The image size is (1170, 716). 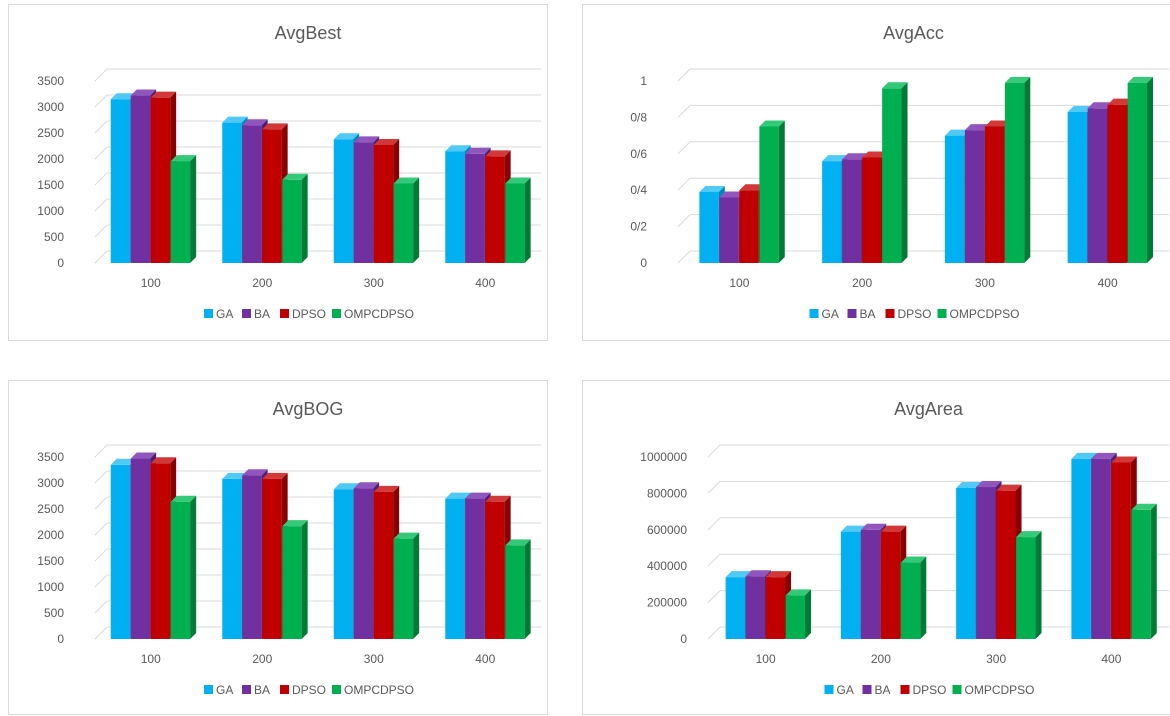 I want to click on x-tick-label: 100, so click(x=151, y=283).